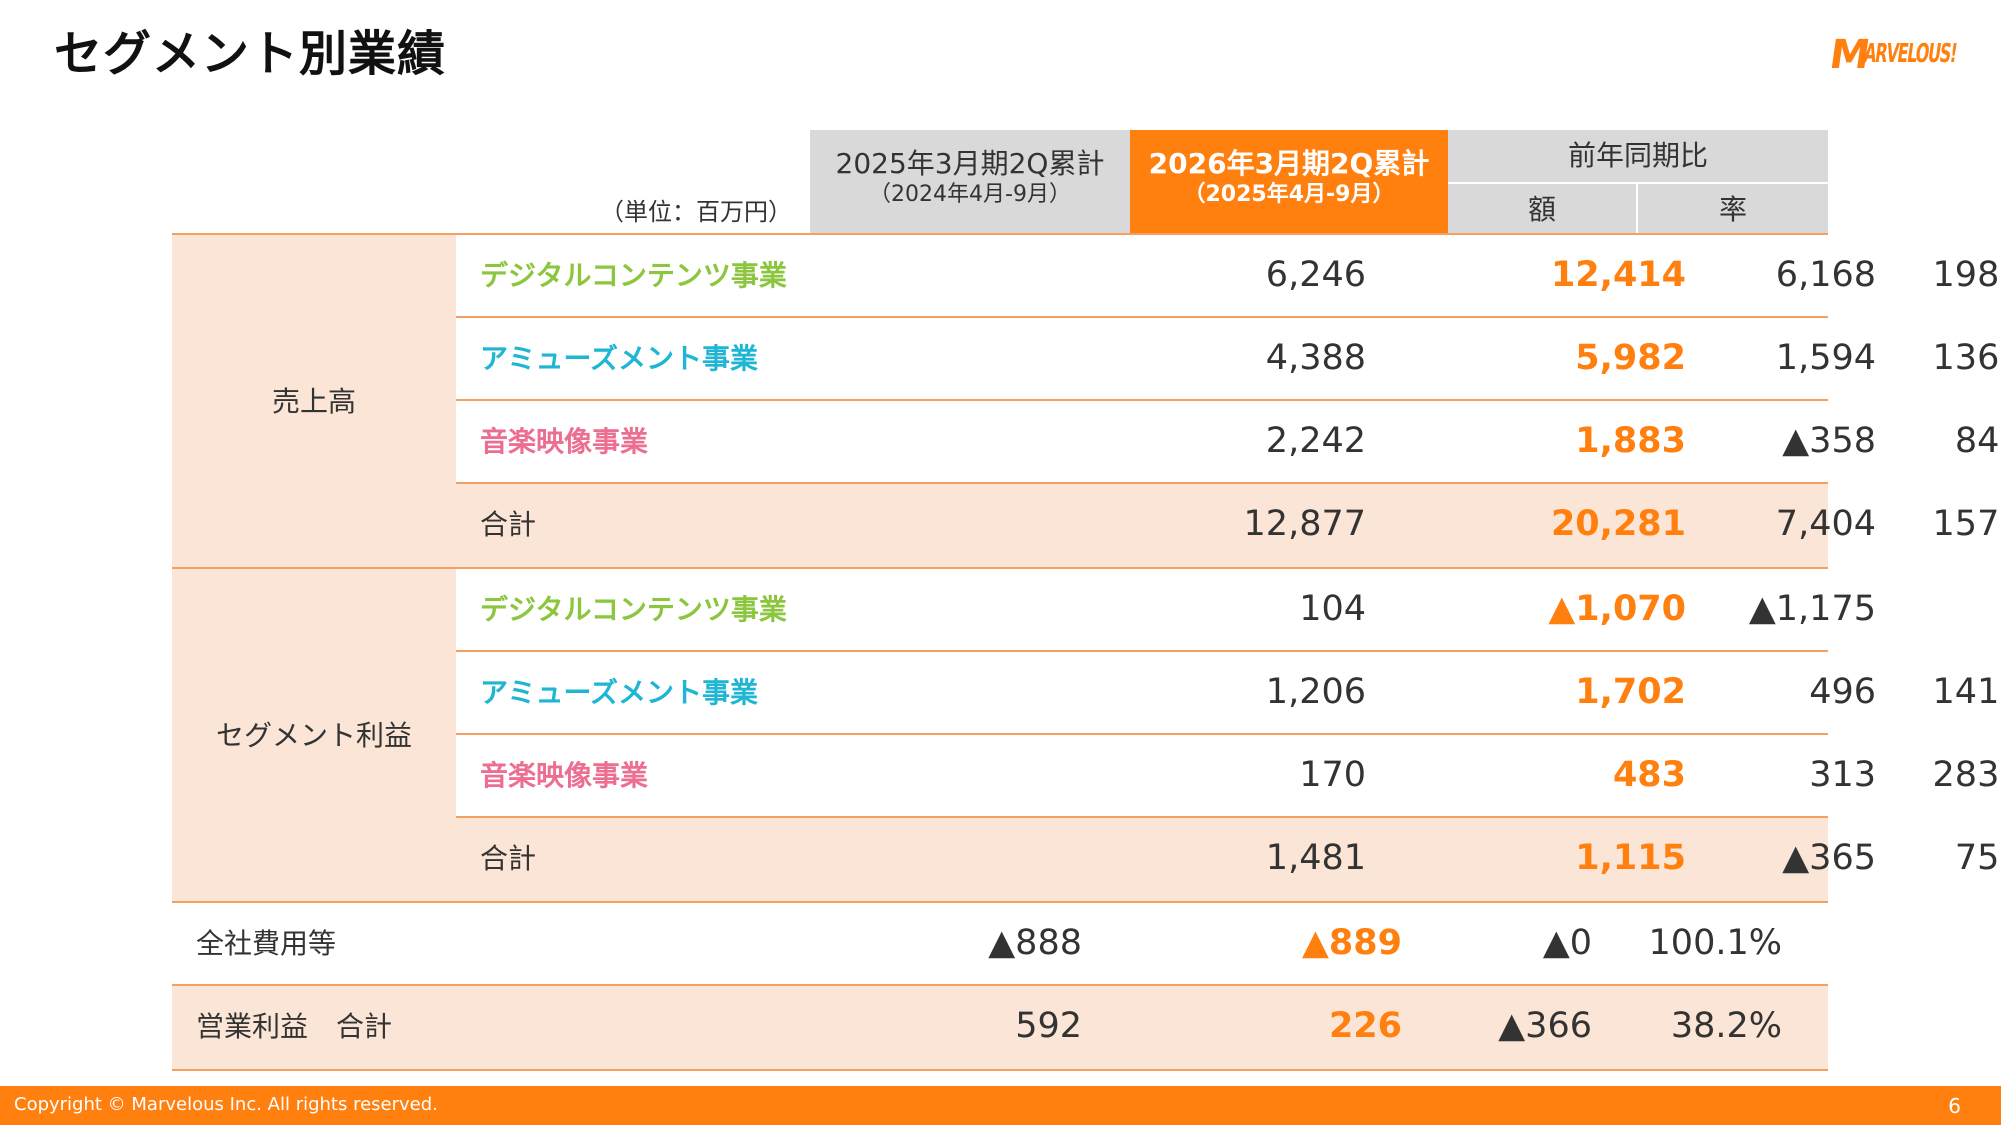 Image resolution: width=2001 pixels, height=1125 pixels. Describe the element at coordinates (1228, 776) in the screenshot. I see `table-row: 音楽映像事業 170 483 313 283.6%` at that location.